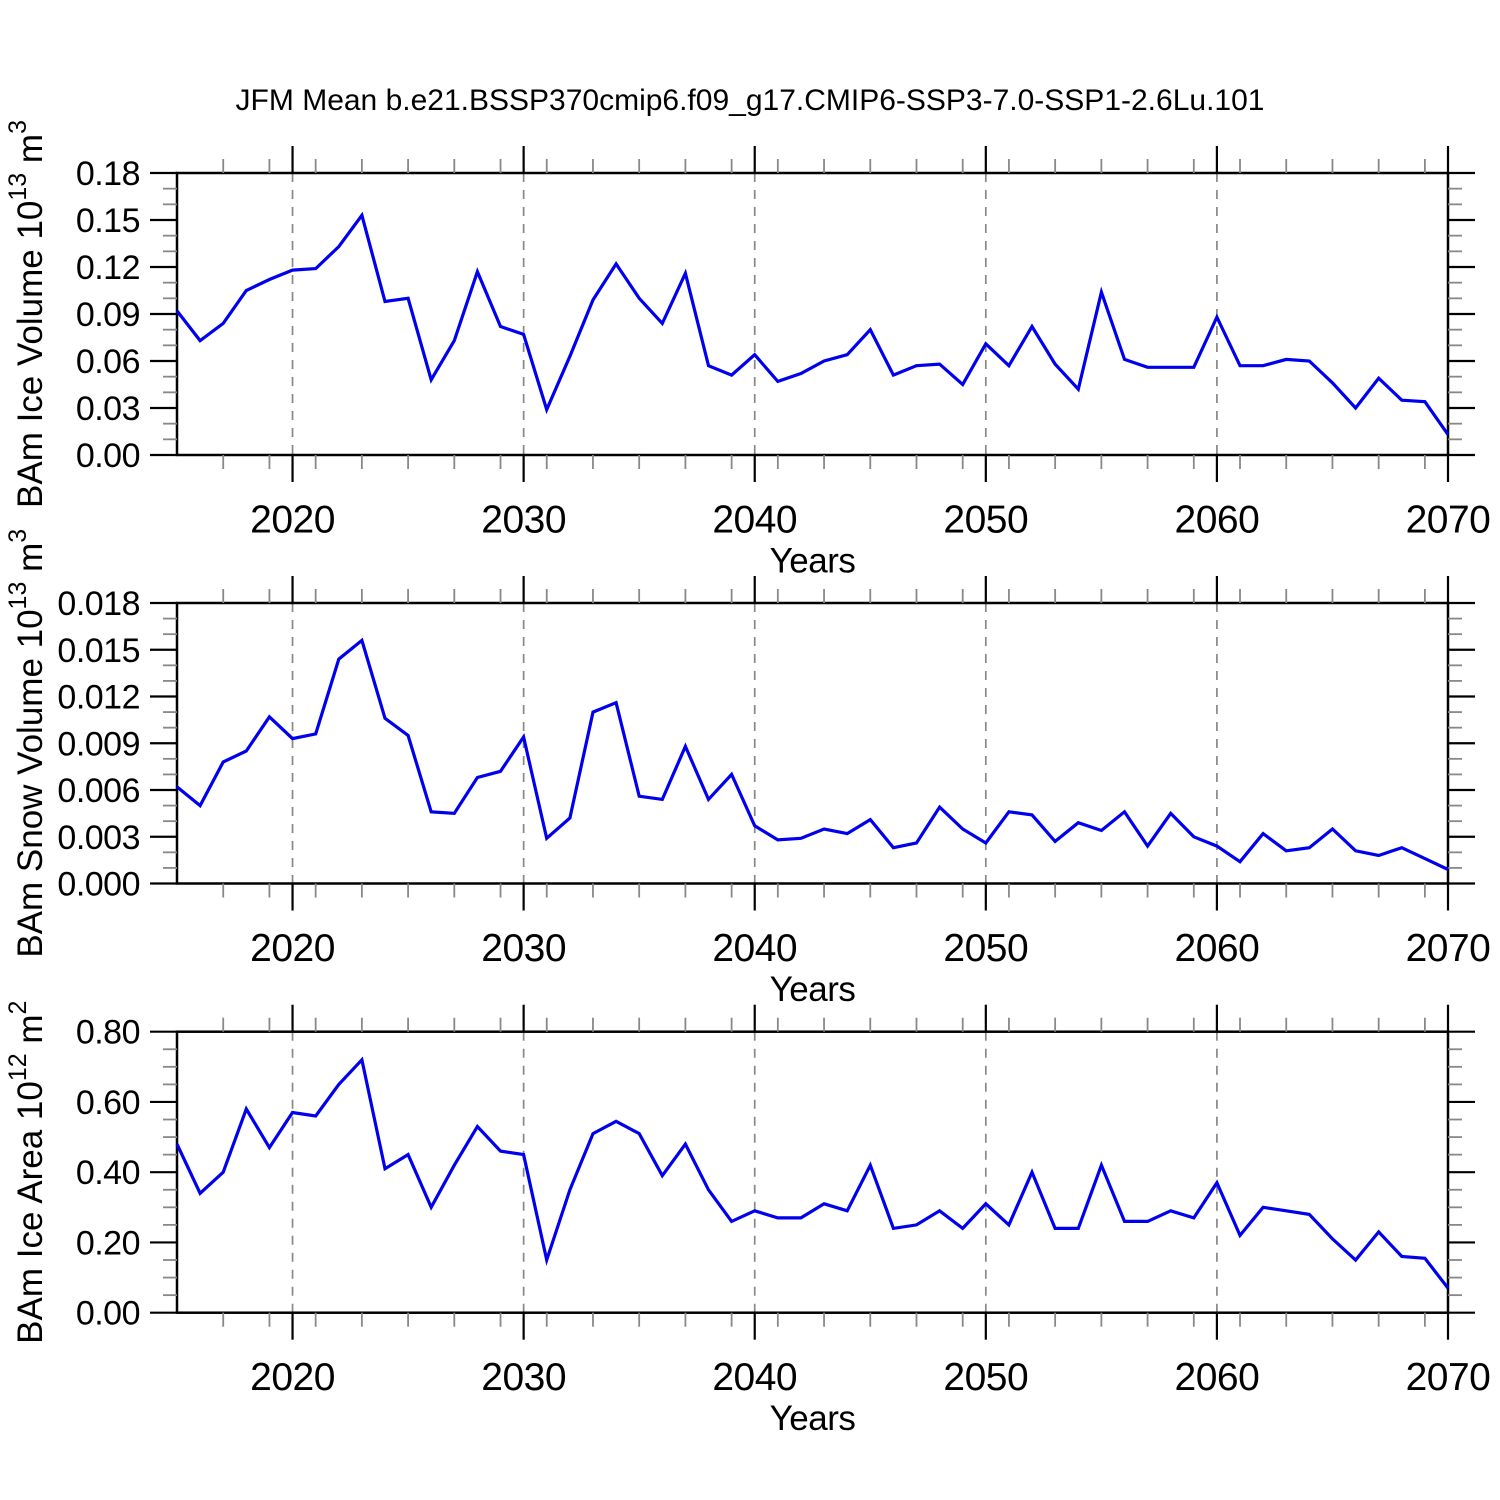 The width and height of the screenshot is (1500, 1500). Describe the element at coordinates (108, 362) in the screenshot. I see `y-tick-label: 0.06` at that location.